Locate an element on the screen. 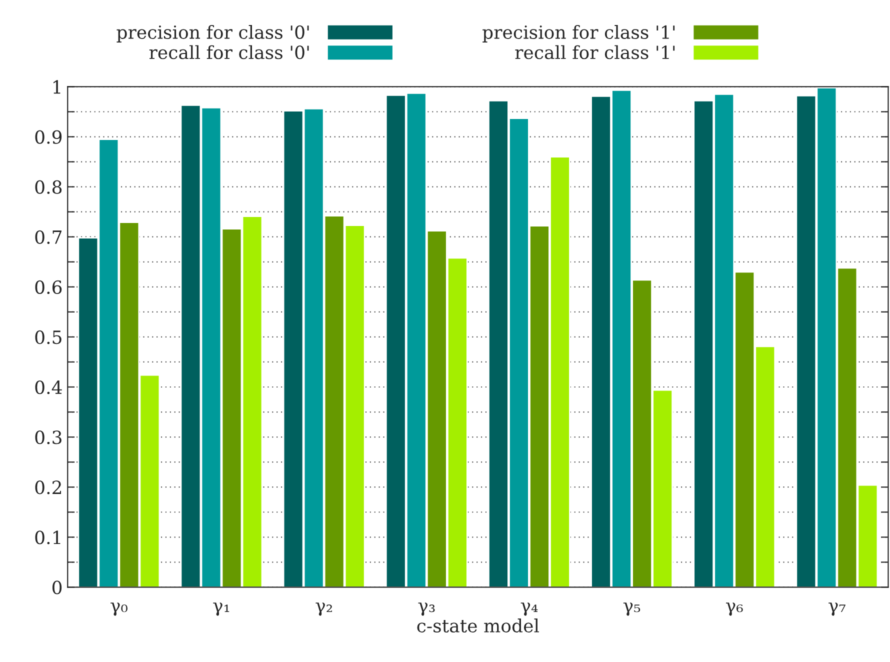 The width and height of the screenshot is (890, 662). y-tick-label: 0.5 is located at coordinates (48, 337).